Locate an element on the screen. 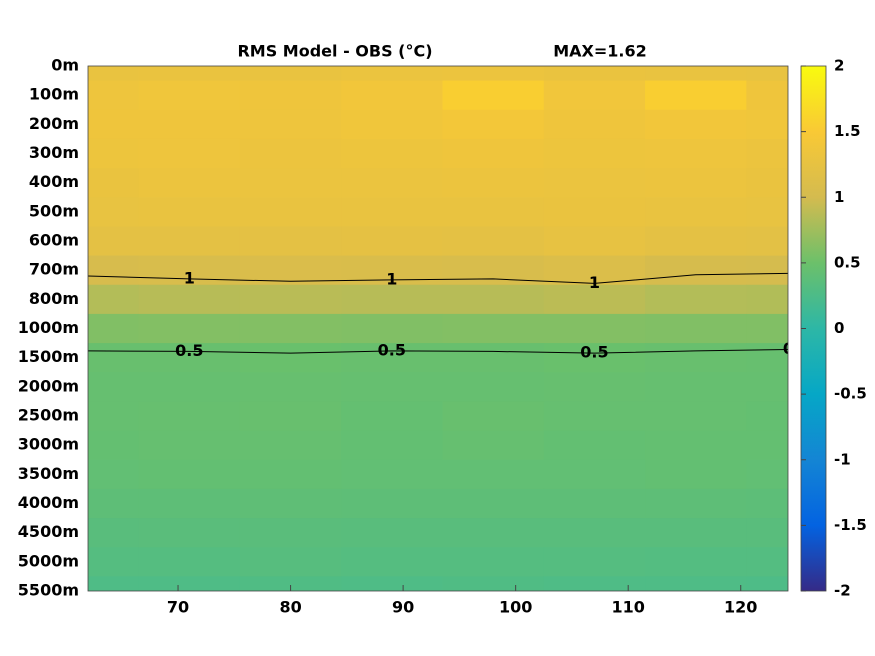 The image size is (875, 656). y-tick-label: 700m is located at coordinates (54, 269).